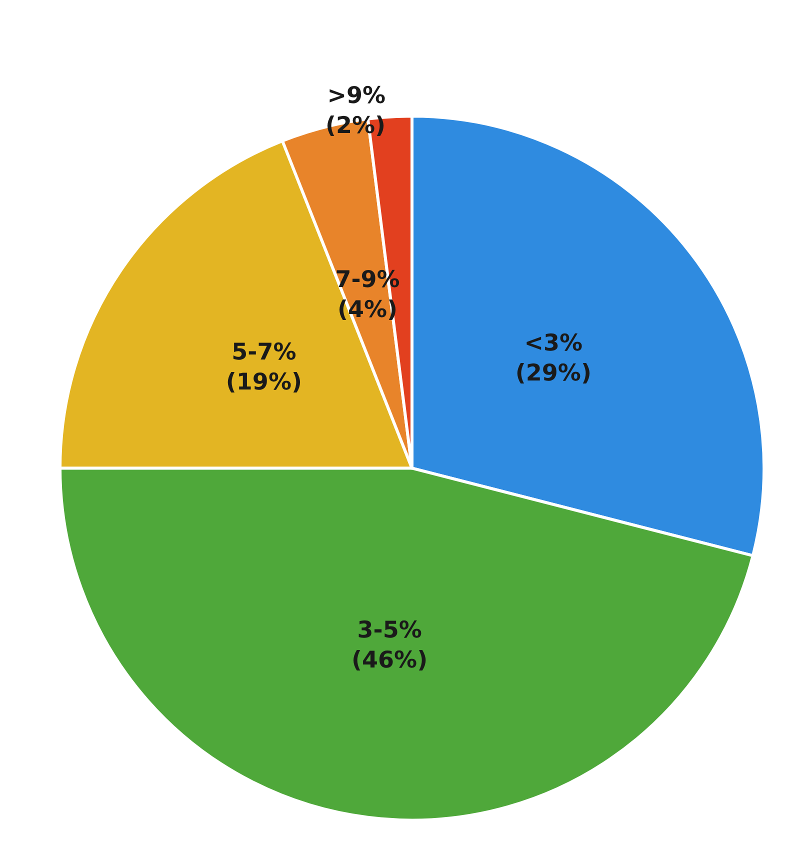  I want to click on data-label: (19%), so click(264, 383).